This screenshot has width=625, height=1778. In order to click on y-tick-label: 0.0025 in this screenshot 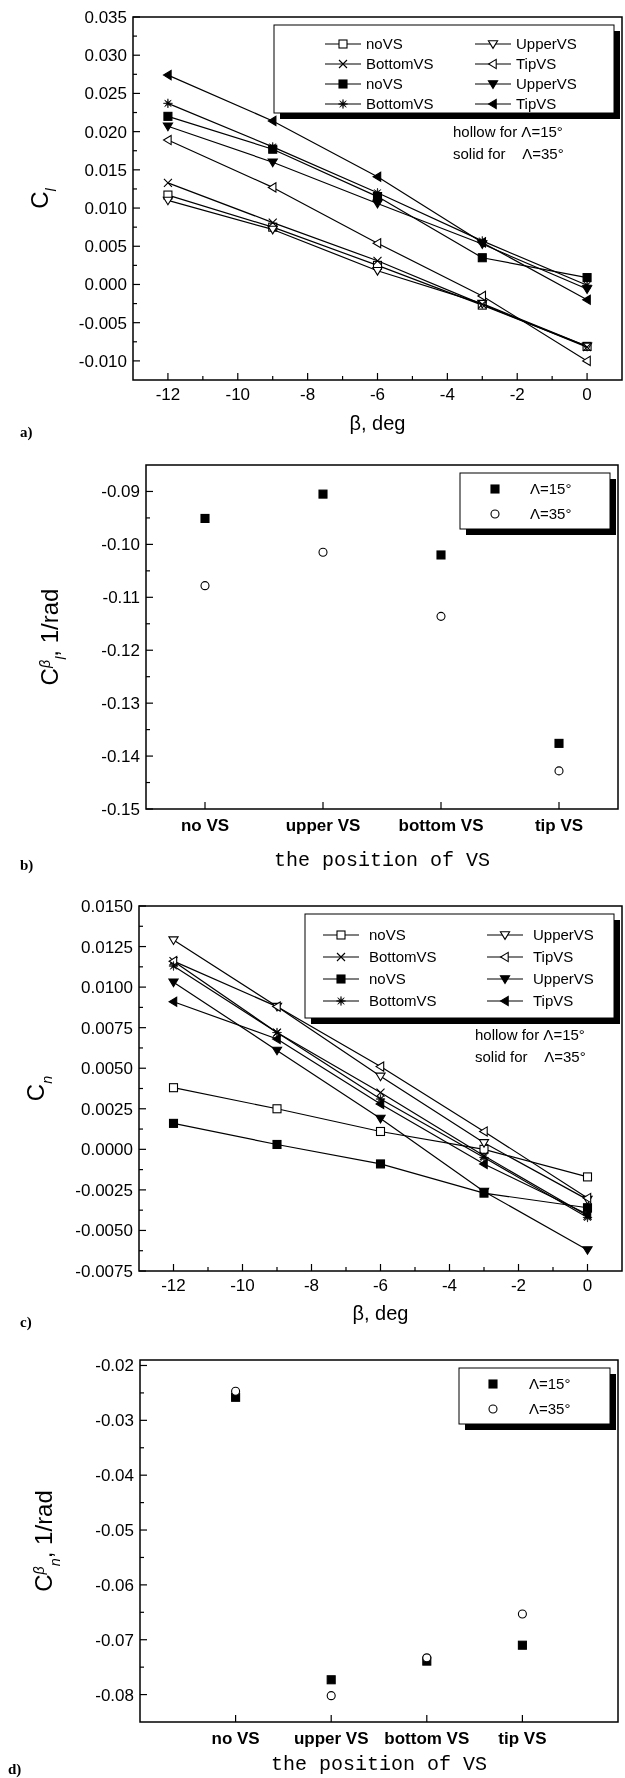, I will do `click(107, 1109)`.